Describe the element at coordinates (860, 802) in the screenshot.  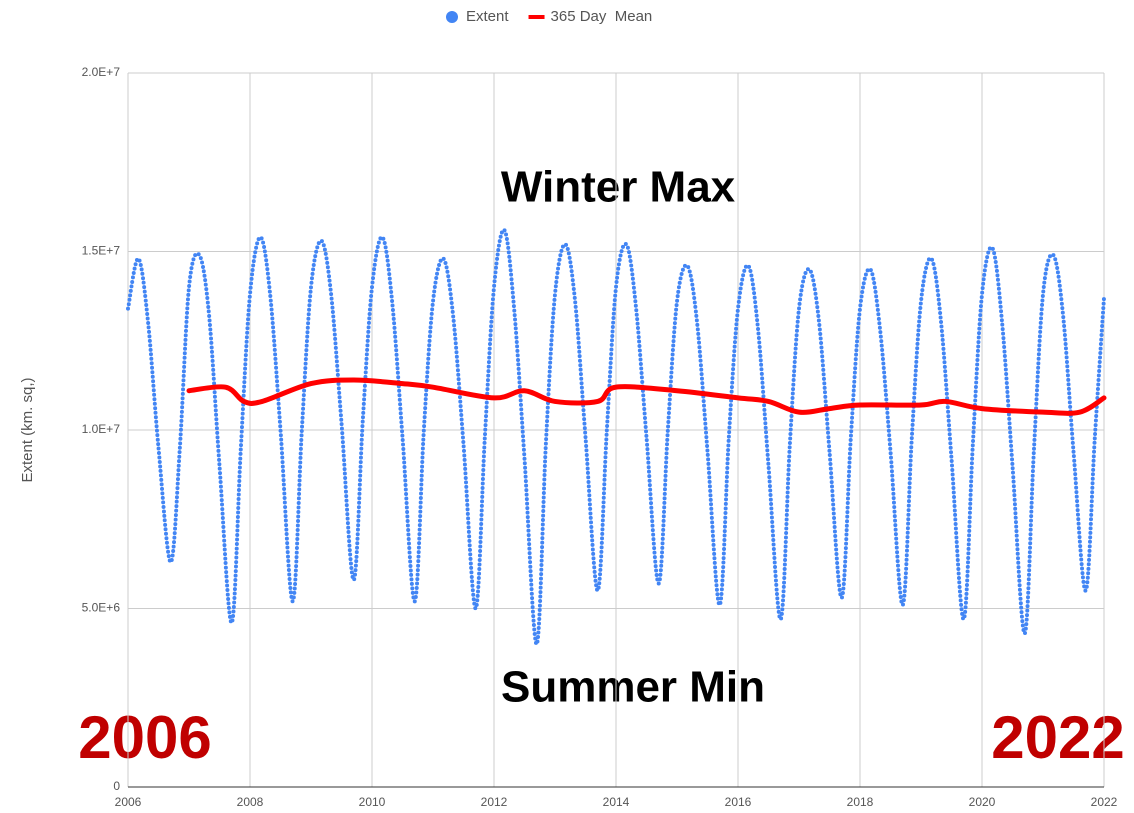
I see `x-tick-label: 2018` at that location.